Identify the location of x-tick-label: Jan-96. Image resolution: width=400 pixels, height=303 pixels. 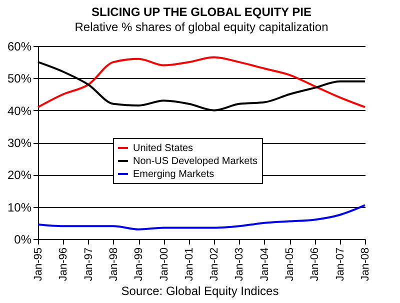
(64, 265).